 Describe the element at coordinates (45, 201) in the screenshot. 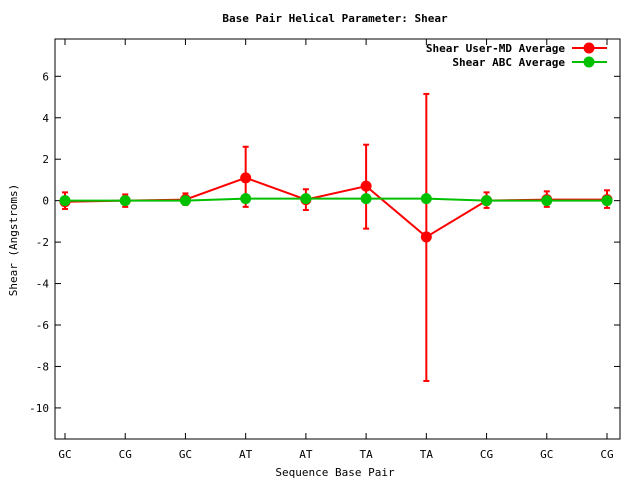

I see `y-tick-label: 0` at that location.